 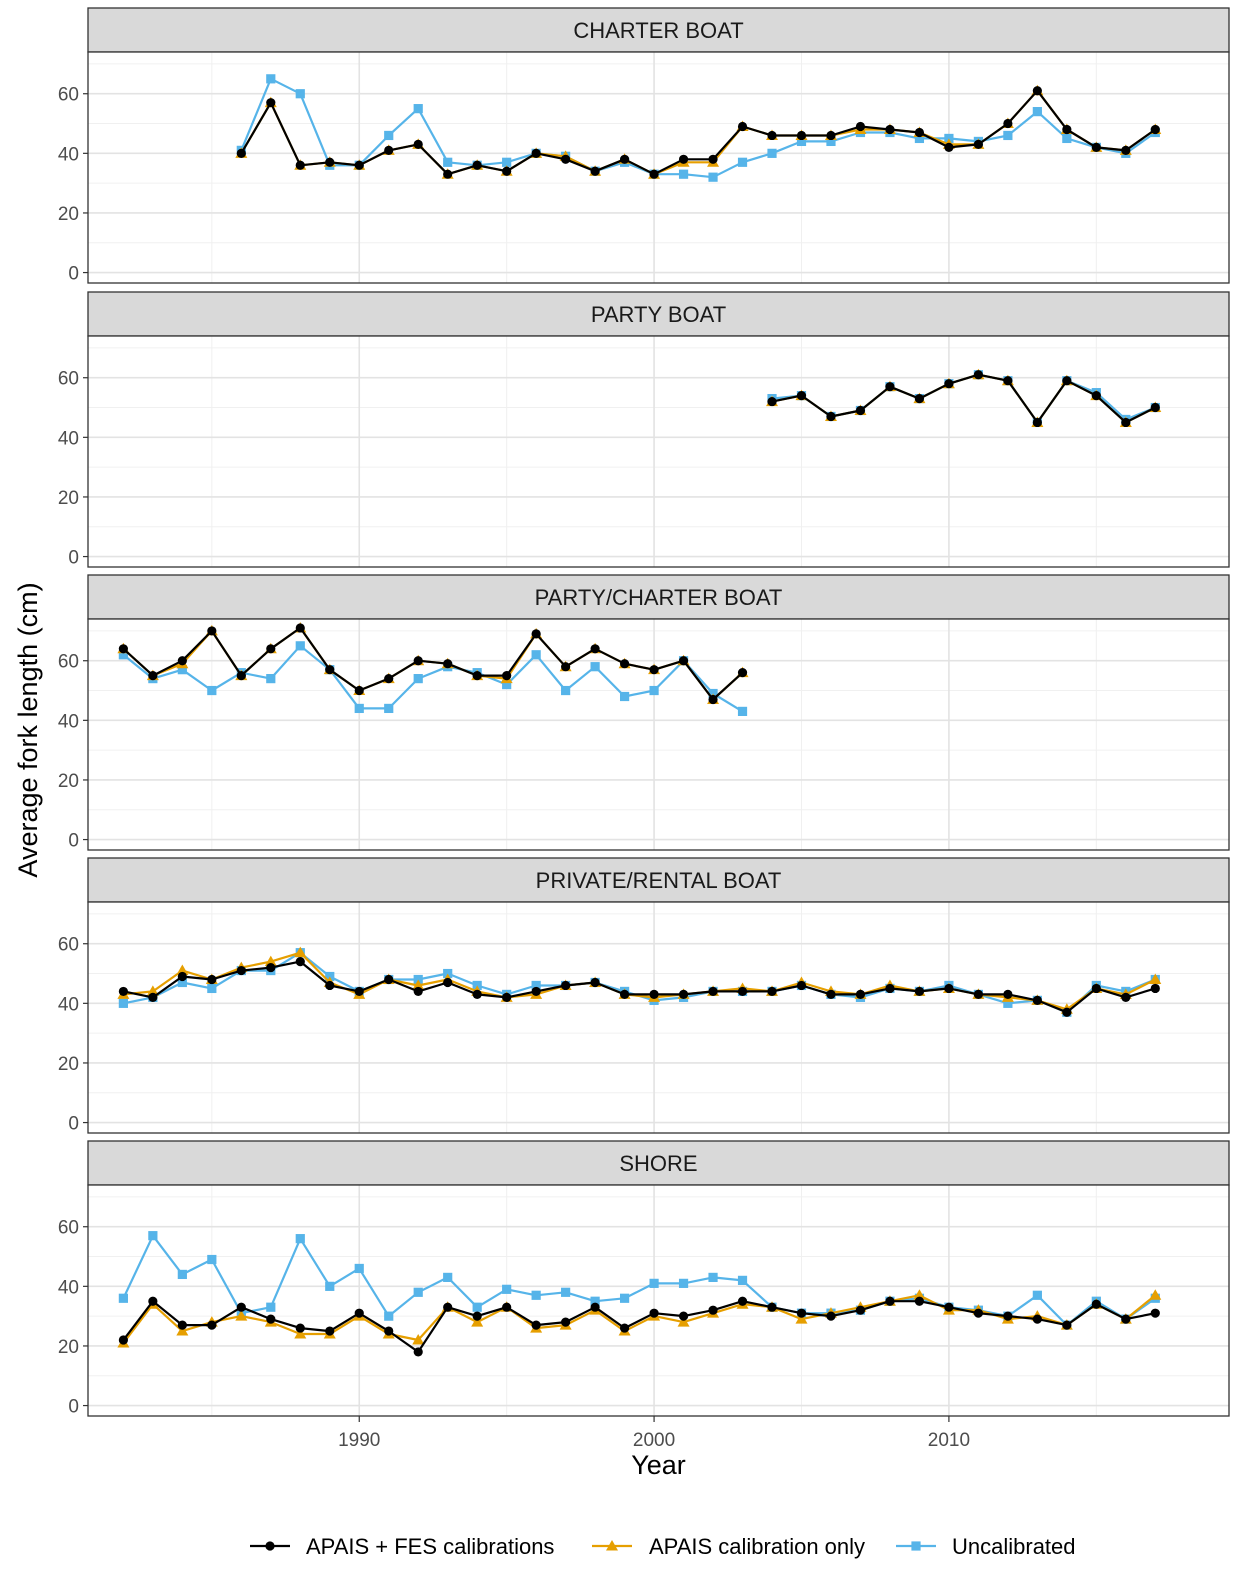 I want to click on strip-background, so click(x=658, y=1163).